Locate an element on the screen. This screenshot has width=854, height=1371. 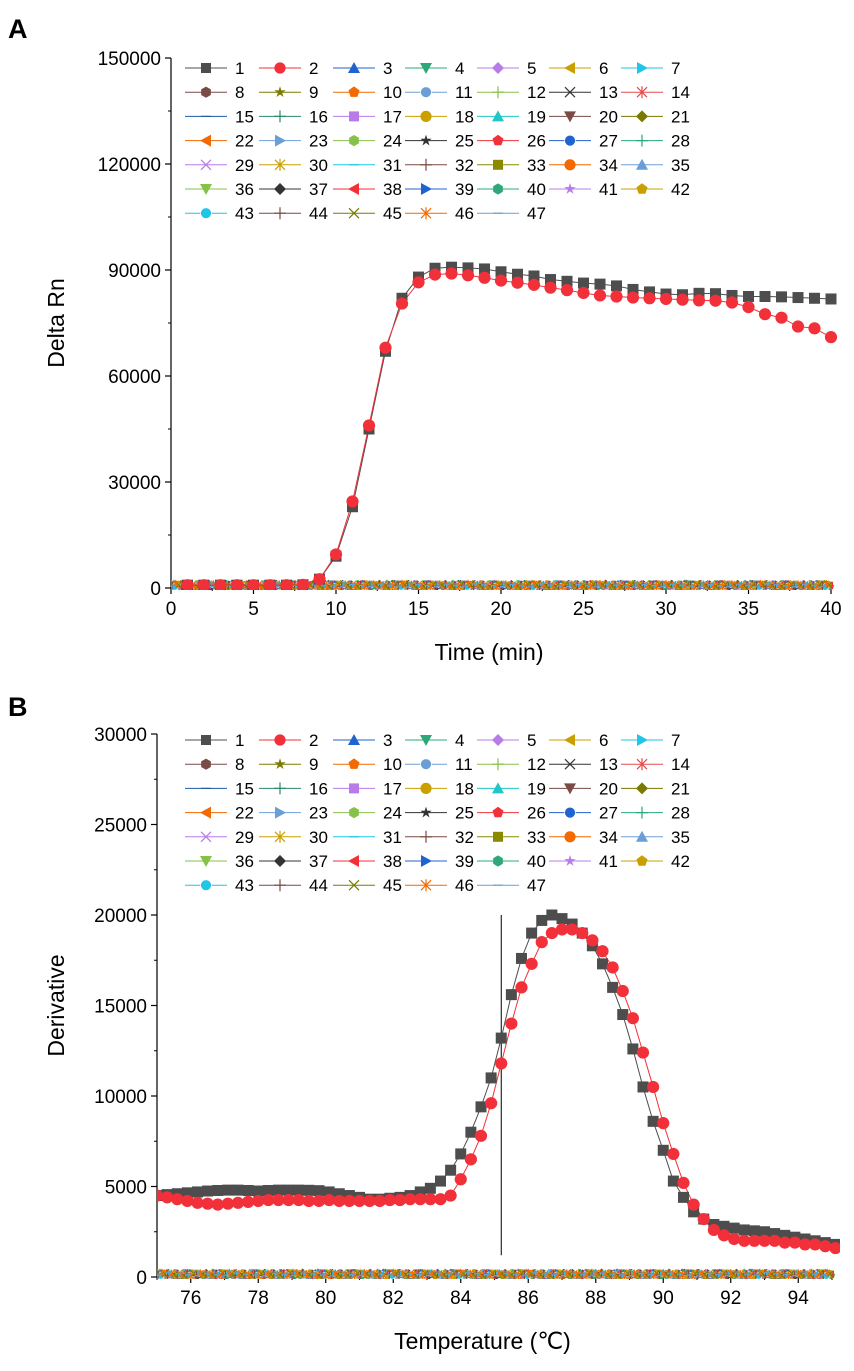
panel-a-legend-label: 22 is located at coordinates (244, 141).